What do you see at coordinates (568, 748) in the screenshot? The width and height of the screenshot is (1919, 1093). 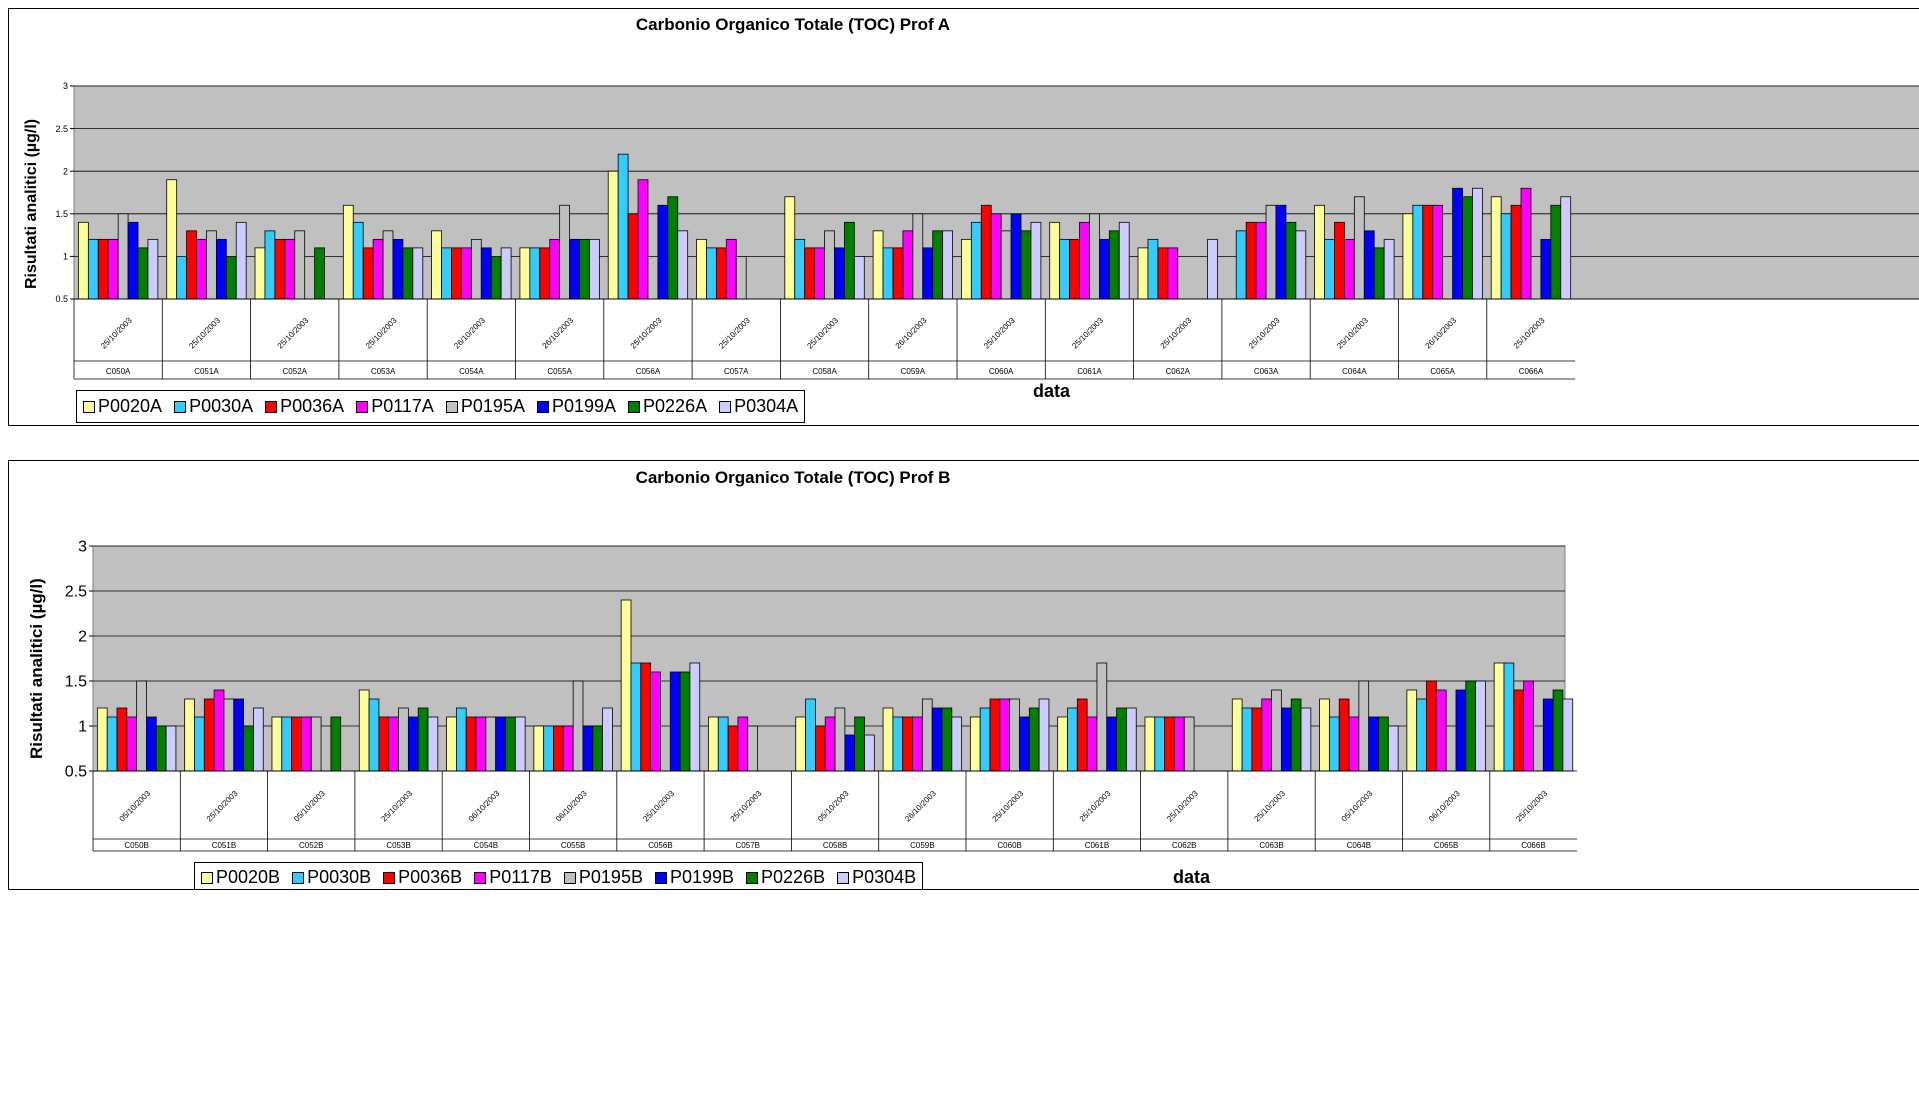 I see `bar-P0117B-C055B` at bounding box center [568, 748].